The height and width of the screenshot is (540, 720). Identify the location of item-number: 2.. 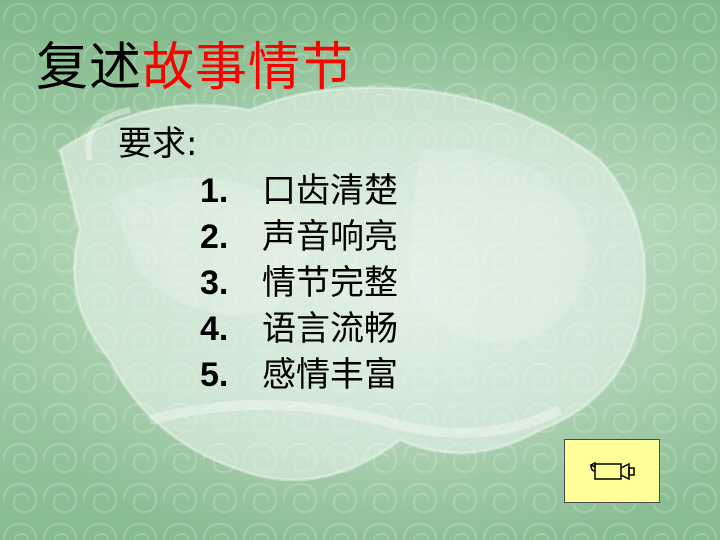
(214, 237).